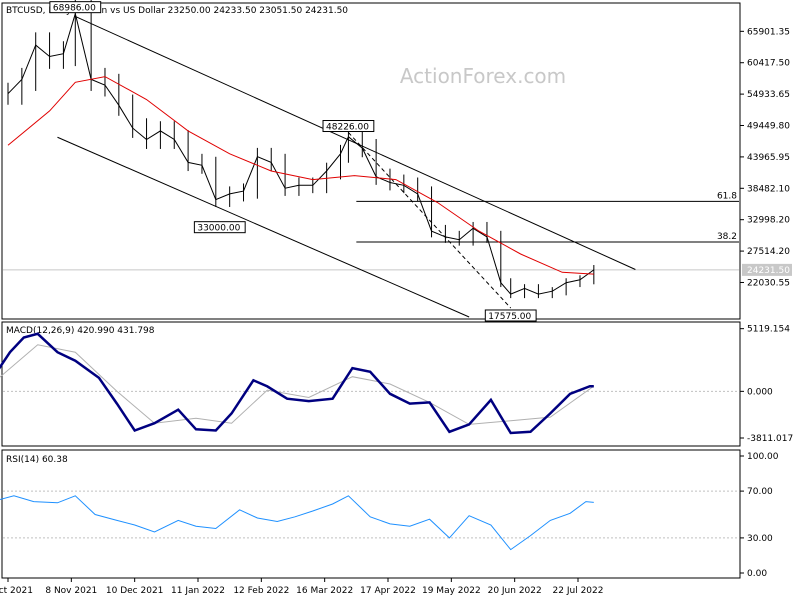  I want to click on price-y-tick-label: 43965.95, so click(768, 158).